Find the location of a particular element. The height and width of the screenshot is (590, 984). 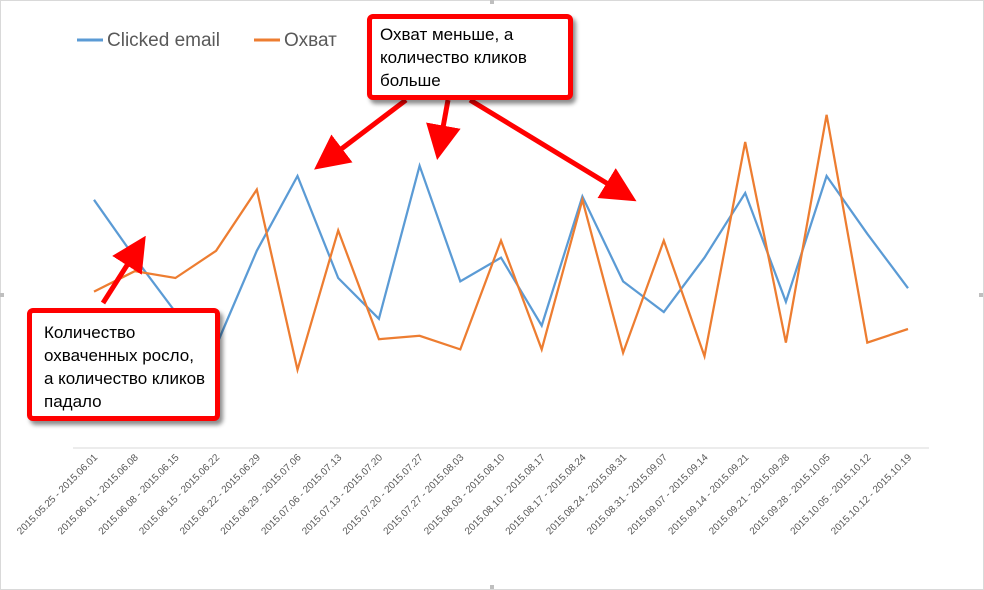

resize-handle-bottom is located at coordinates (492, 587).